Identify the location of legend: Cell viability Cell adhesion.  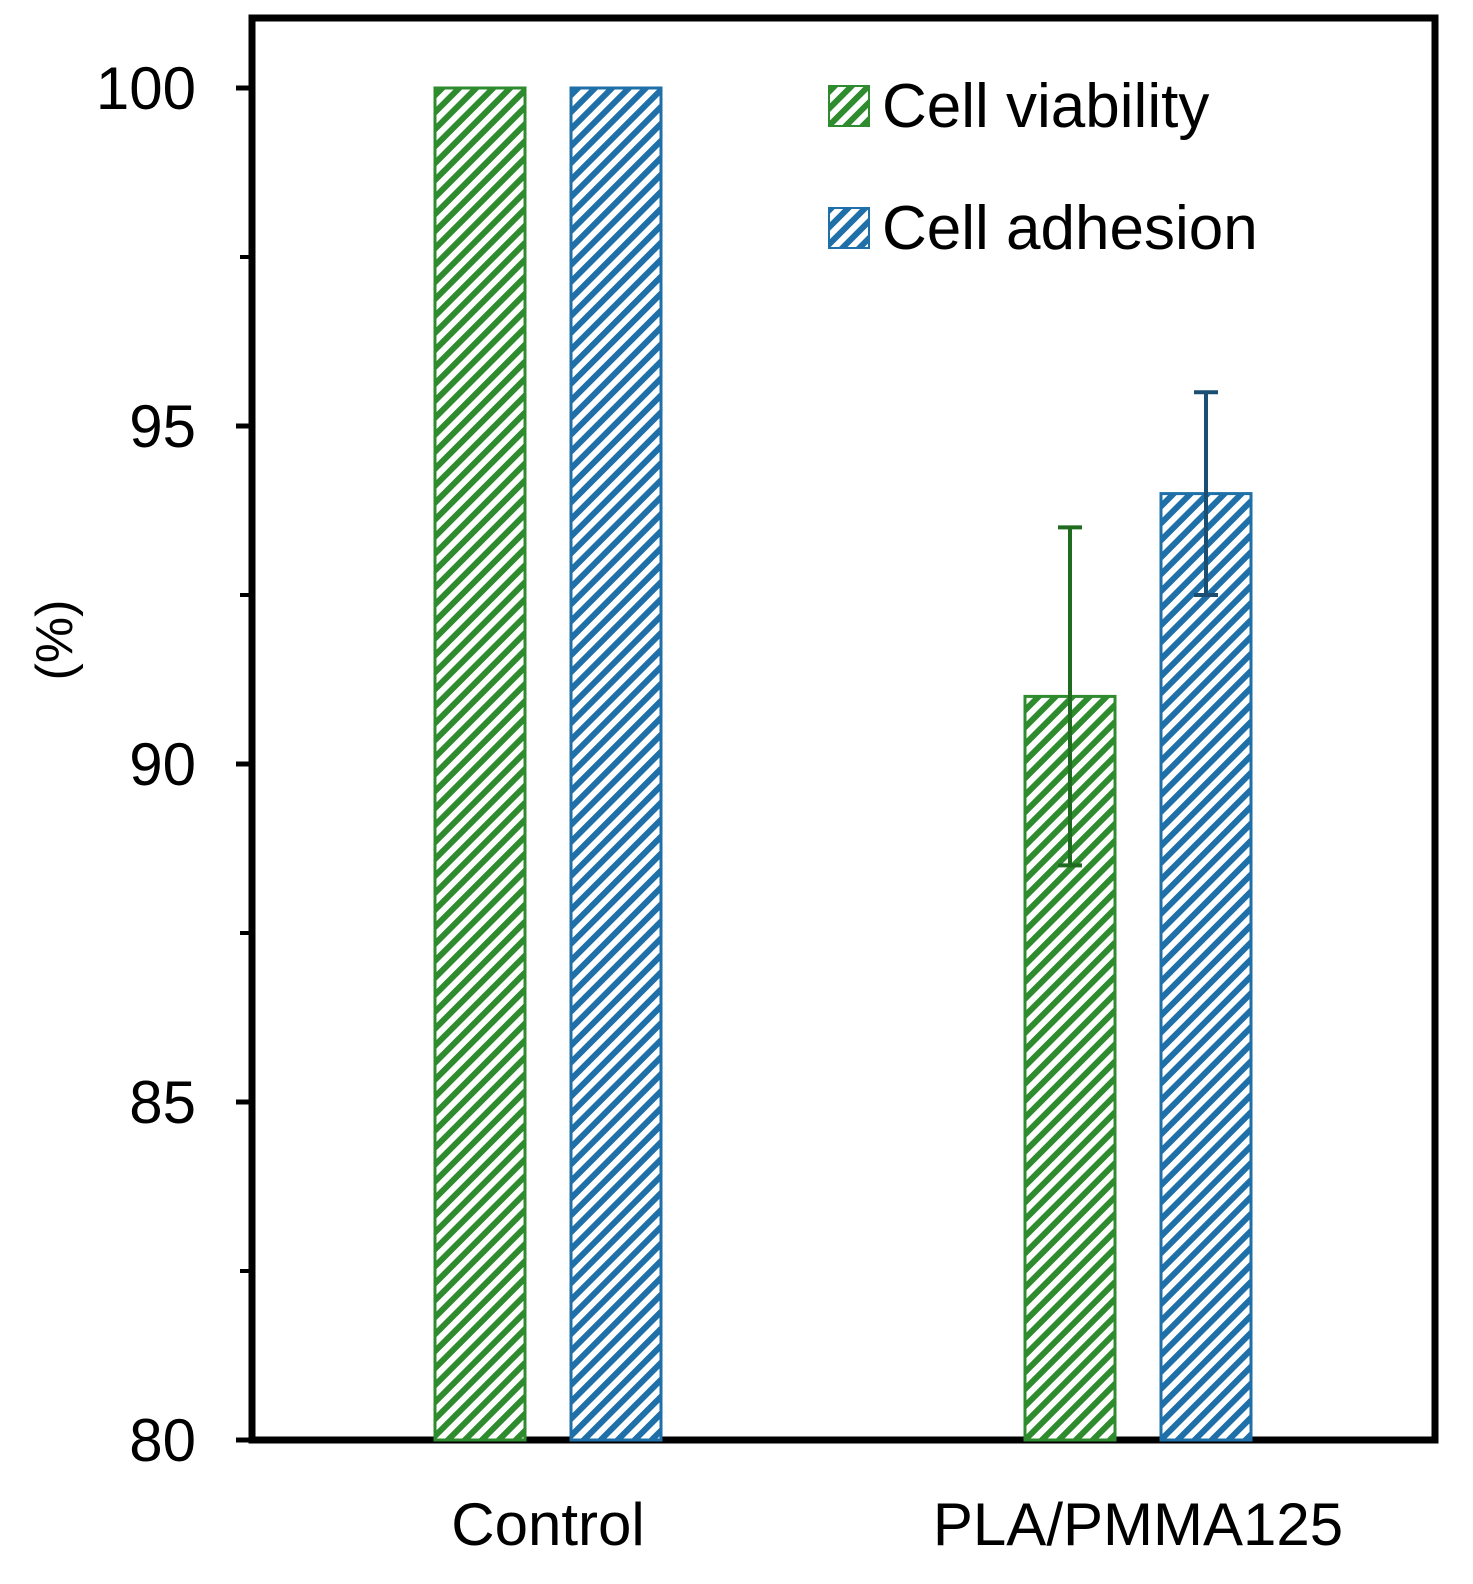
(1043, 167).